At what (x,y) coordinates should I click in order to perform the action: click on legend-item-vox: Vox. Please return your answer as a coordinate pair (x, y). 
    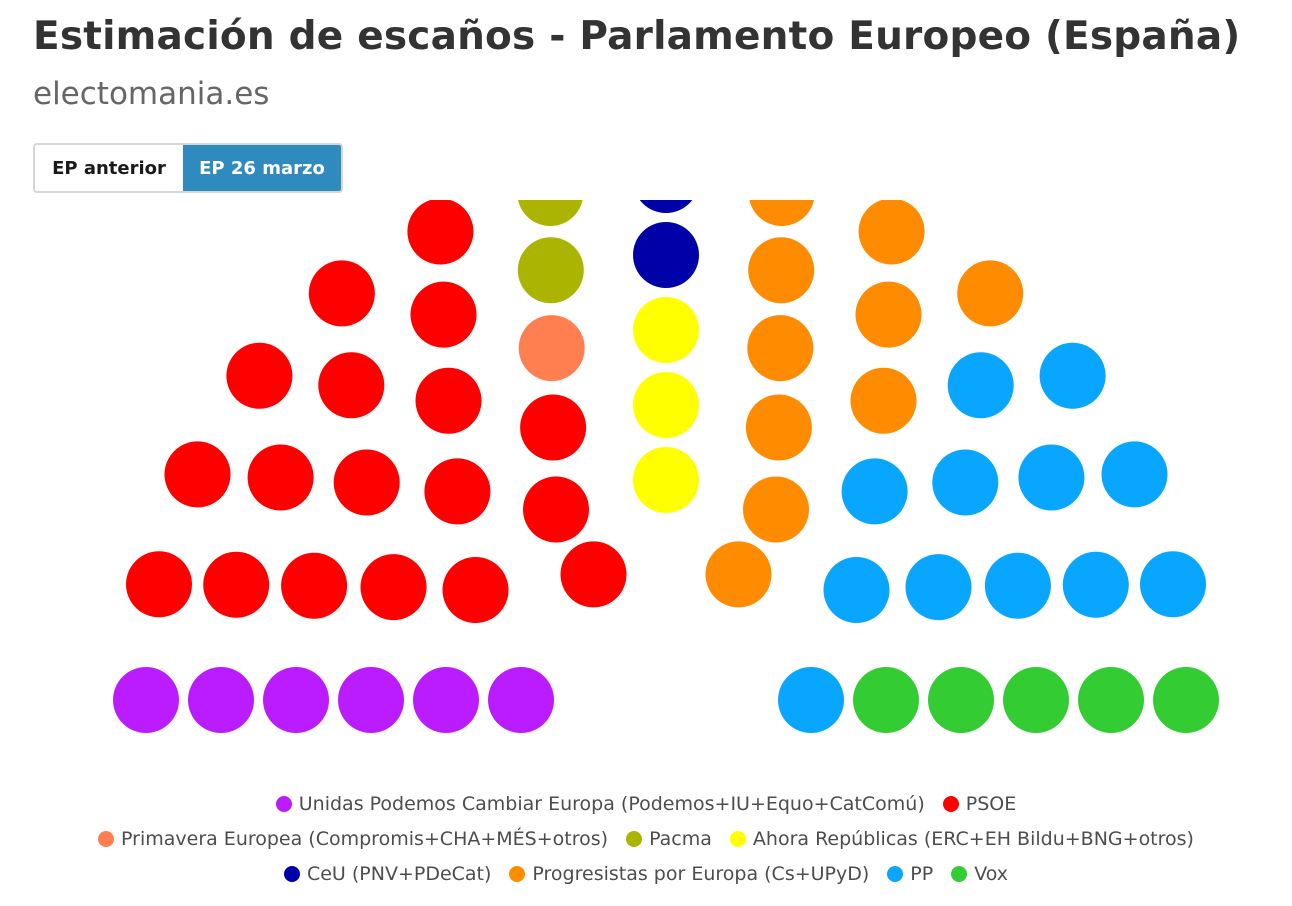
    Looking at the image, I should click on (979, 874).